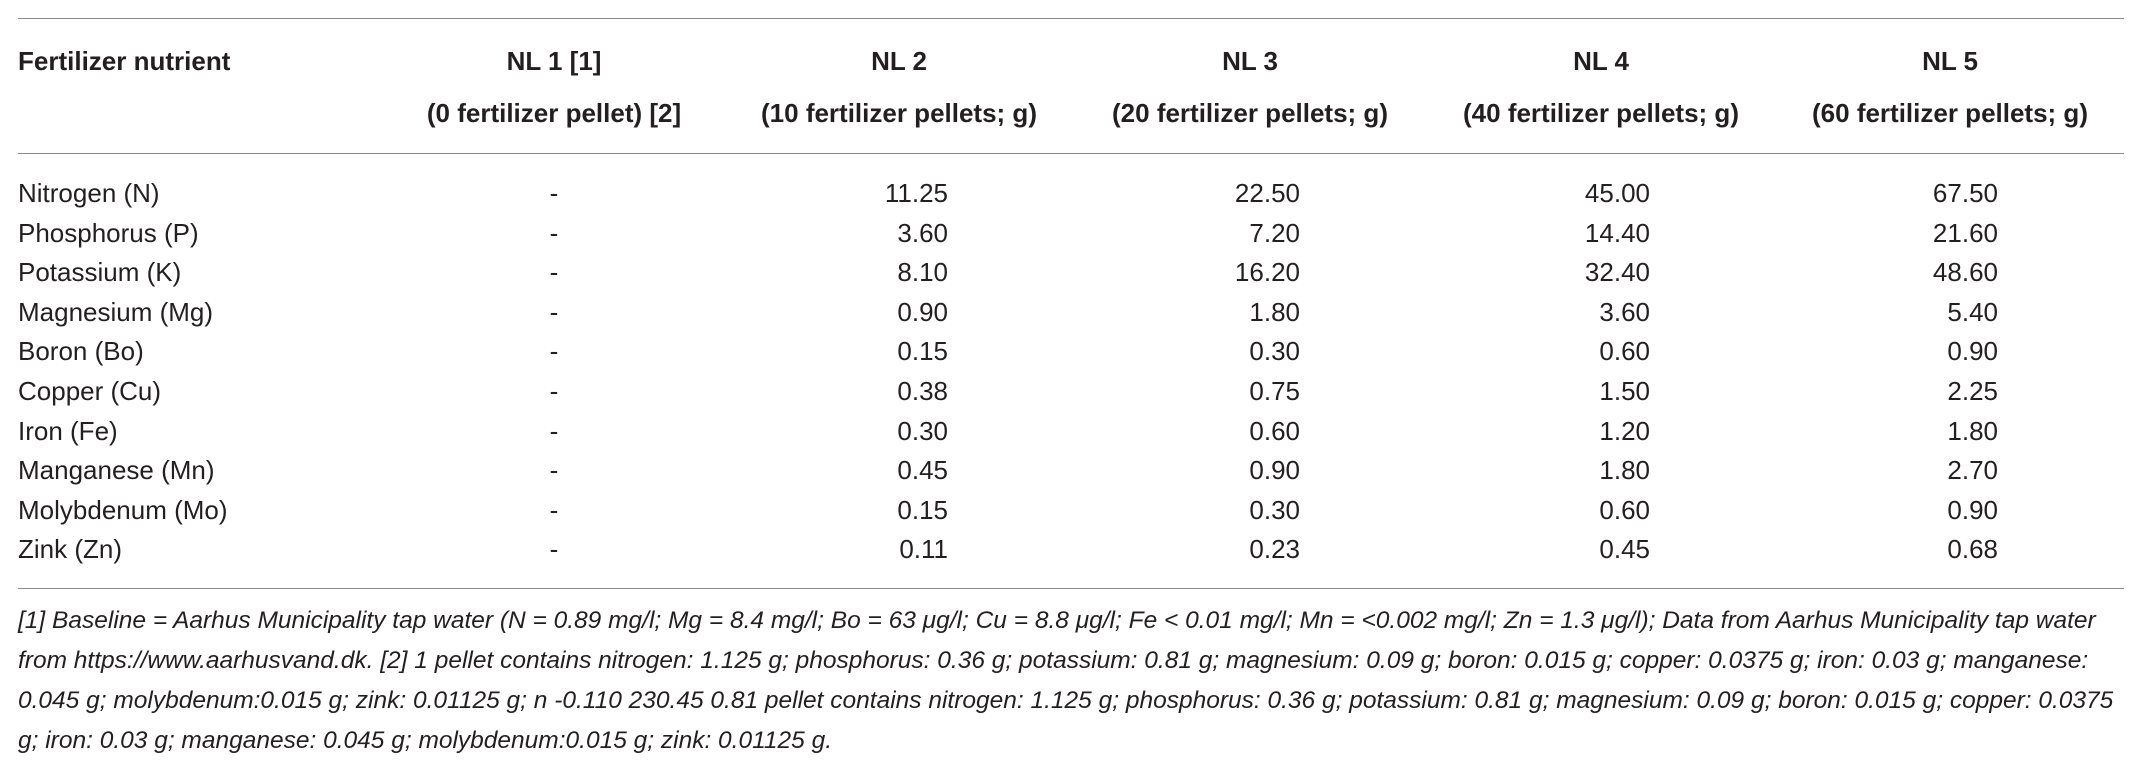 Image resolution: width=2142 pixels, height=764 pixels. Describe the element at coordinates (922, 232) in the screenshot. I see `cell-nl2: 3.60` at that location.